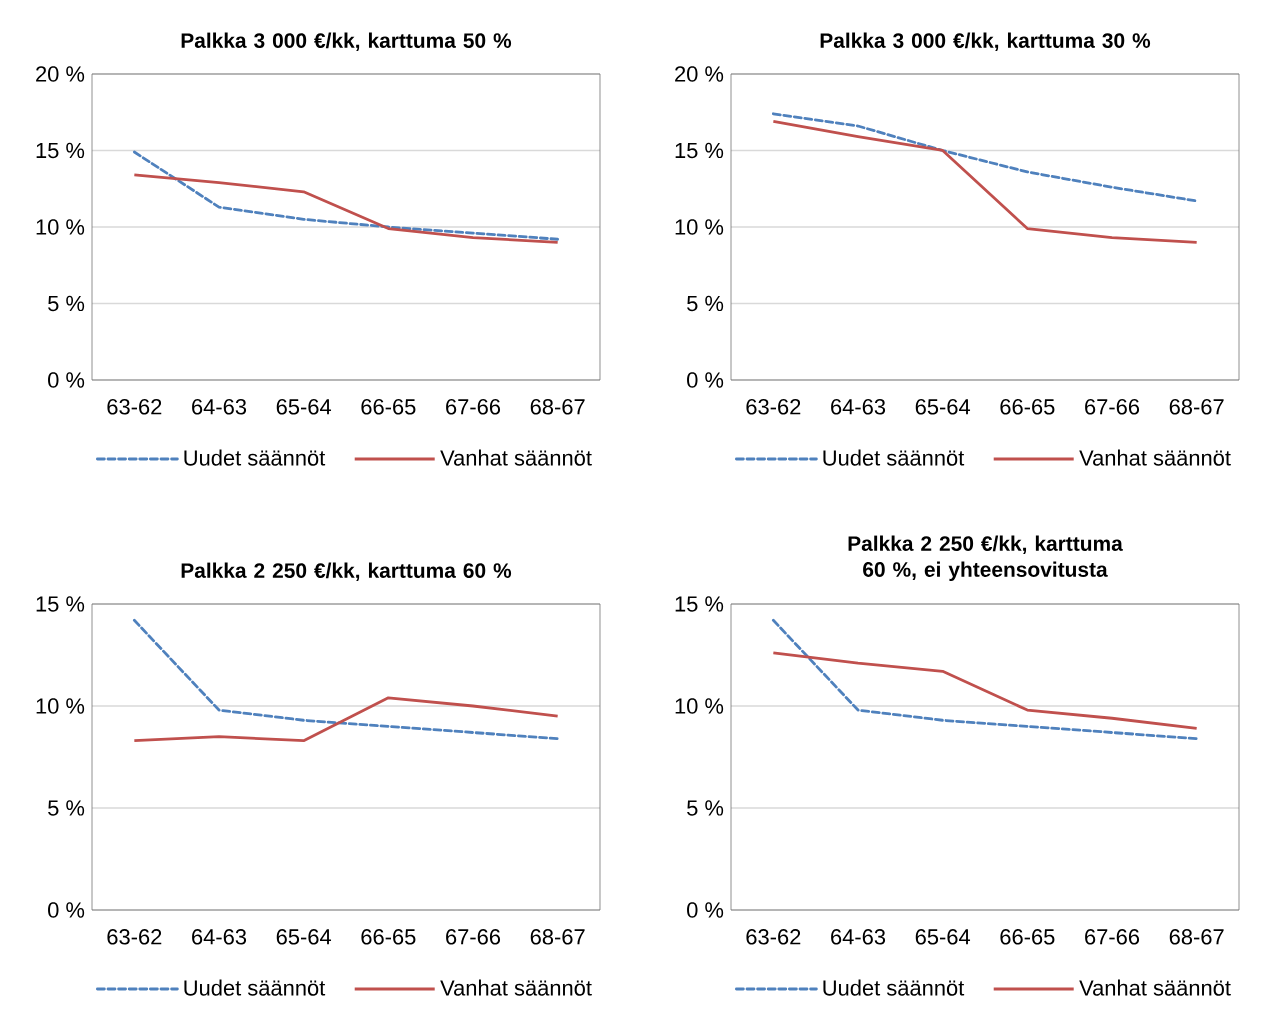  I want to click on chart-title: Palkka 2 250 €/kk, karttuma 60 %, so click(346, 572).